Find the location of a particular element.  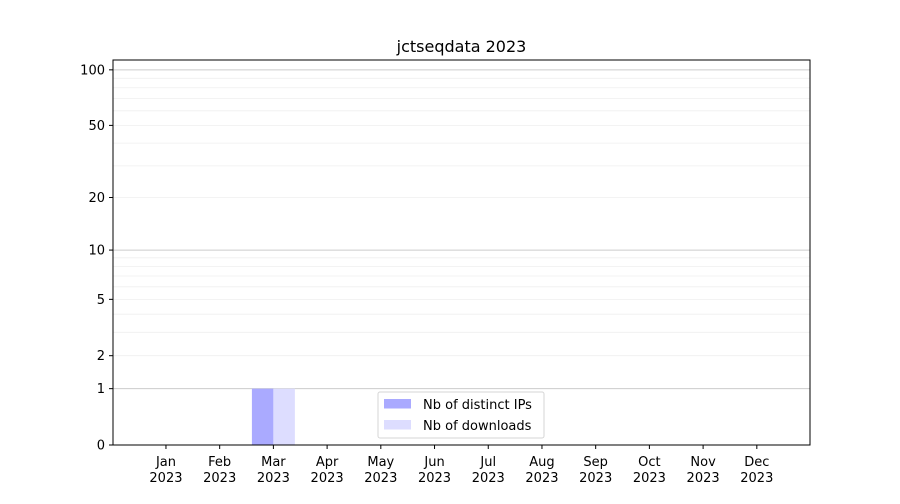

x-tick-label: Feb is located at coordinates (219, 462).